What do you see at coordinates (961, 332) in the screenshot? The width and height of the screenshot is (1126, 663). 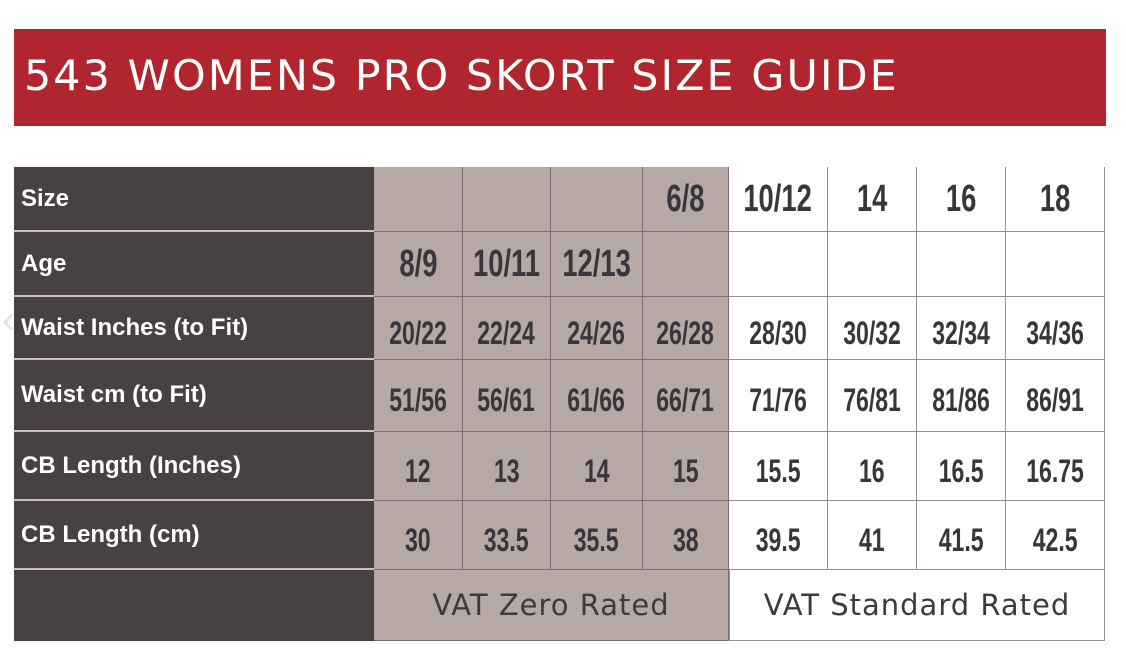 I see `cell-value: 32/34` at bounding box center [961, 332].